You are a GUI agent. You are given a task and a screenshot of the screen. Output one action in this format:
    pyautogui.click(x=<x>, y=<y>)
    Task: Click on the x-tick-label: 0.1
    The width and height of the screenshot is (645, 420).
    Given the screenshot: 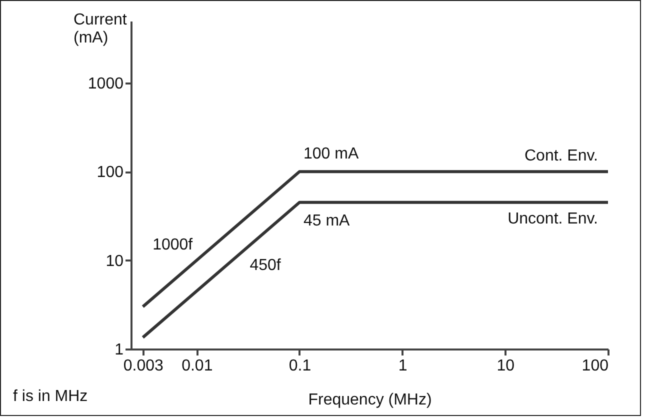 What is the action you would take?
    pyautogui.click(x=300, y=366)
    